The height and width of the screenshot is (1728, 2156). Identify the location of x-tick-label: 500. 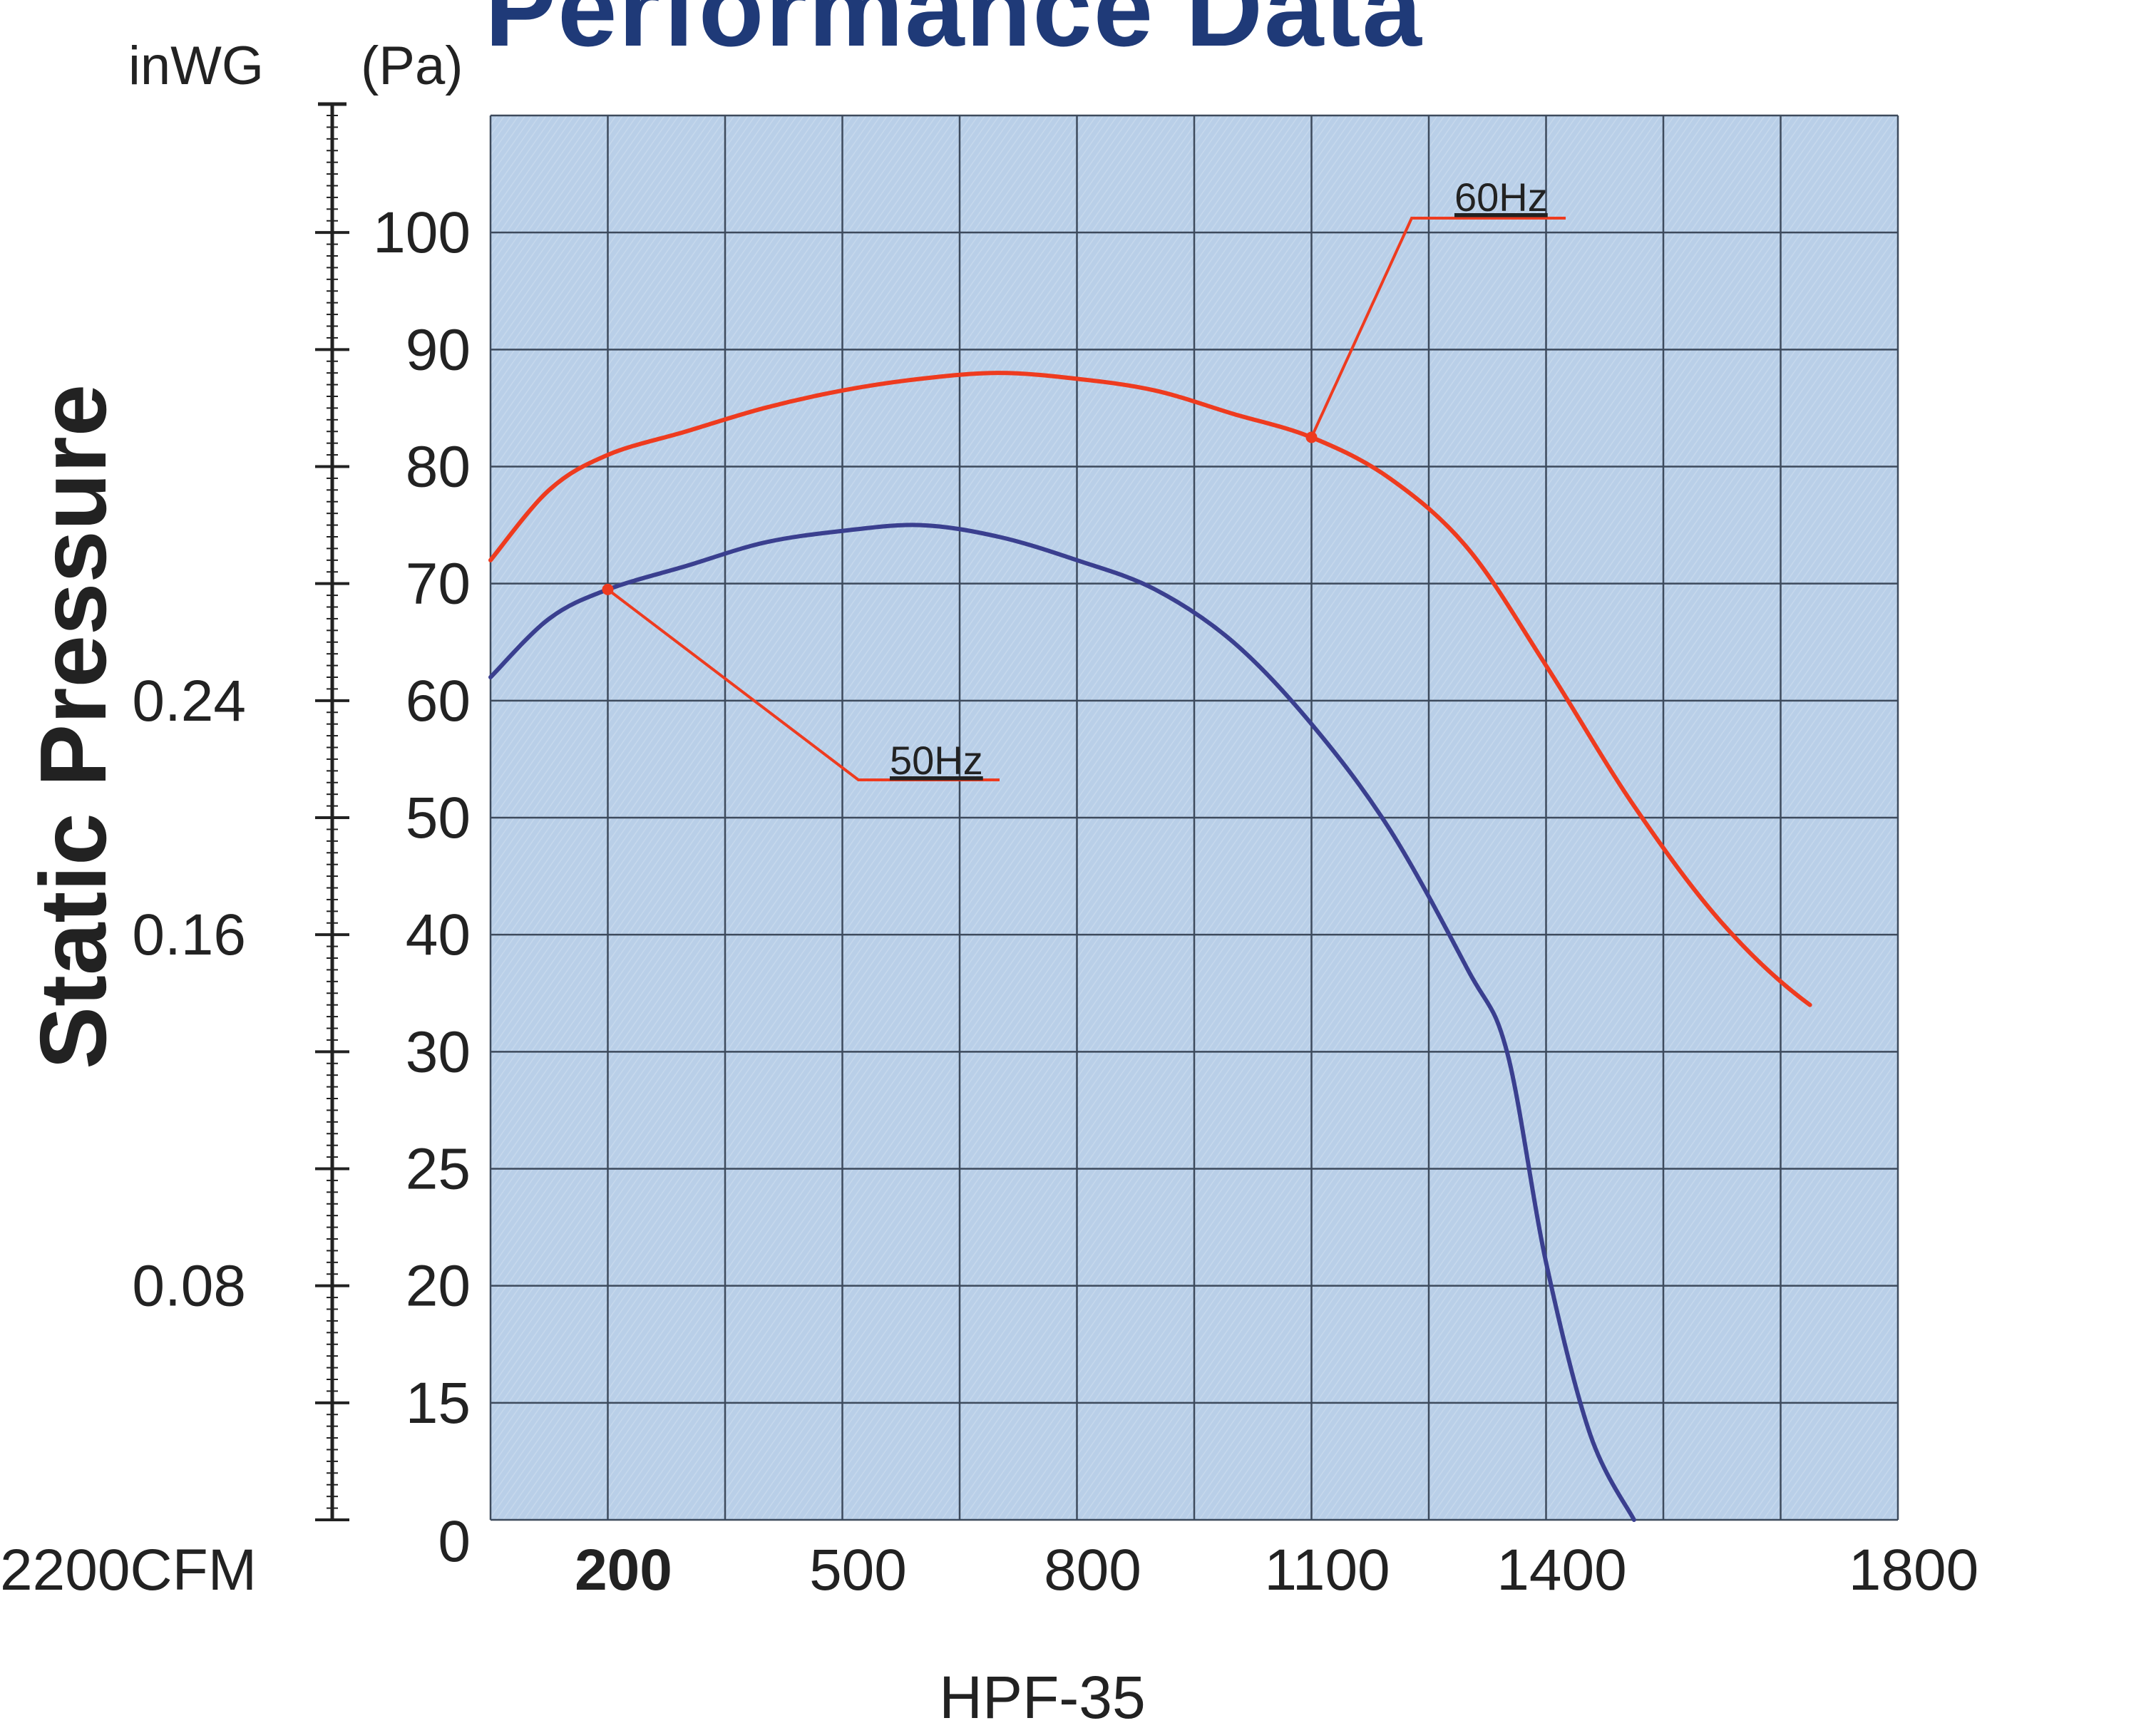
(858, 1570).